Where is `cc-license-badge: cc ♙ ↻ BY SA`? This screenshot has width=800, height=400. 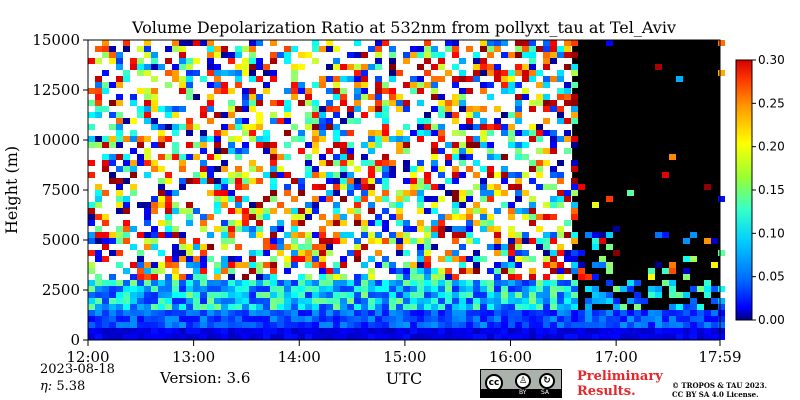
cc-license-badge: cc ♙ ↻ BY SA is located at coordinates (521, 383).